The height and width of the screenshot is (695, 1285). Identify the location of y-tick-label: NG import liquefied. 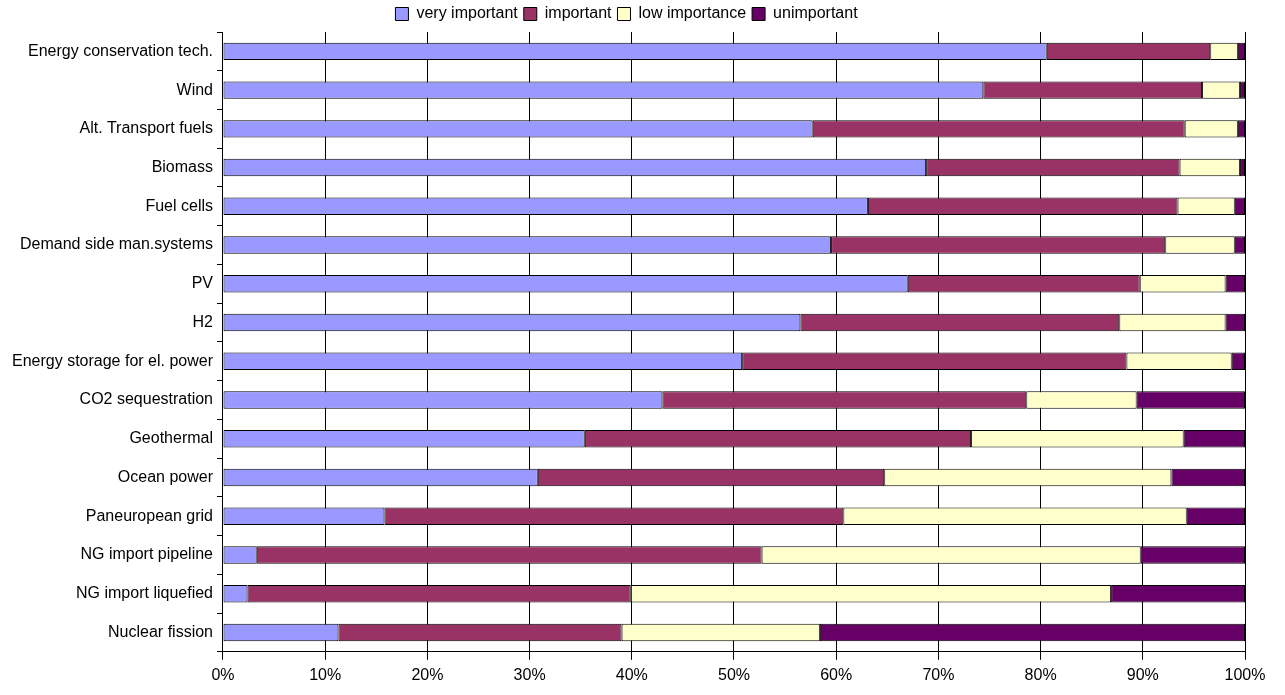
(144, 593).